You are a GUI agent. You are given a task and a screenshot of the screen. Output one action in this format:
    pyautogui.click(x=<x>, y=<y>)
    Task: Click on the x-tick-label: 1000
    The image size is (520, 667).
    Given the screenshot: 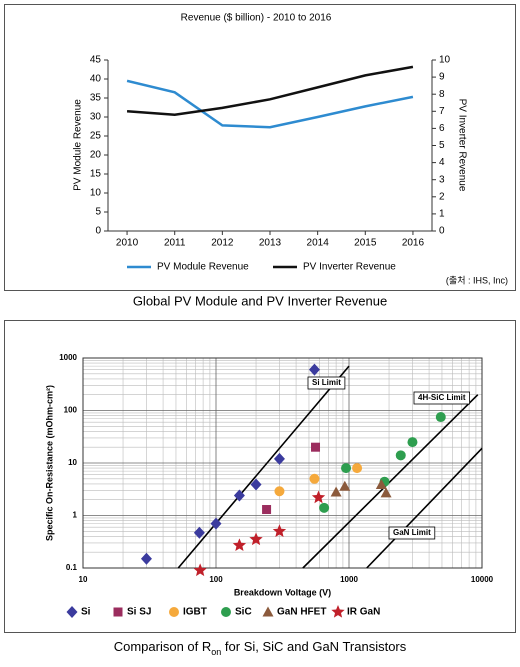 What is the action you would take?
    pyautogui.click(x=349, y=579)
    